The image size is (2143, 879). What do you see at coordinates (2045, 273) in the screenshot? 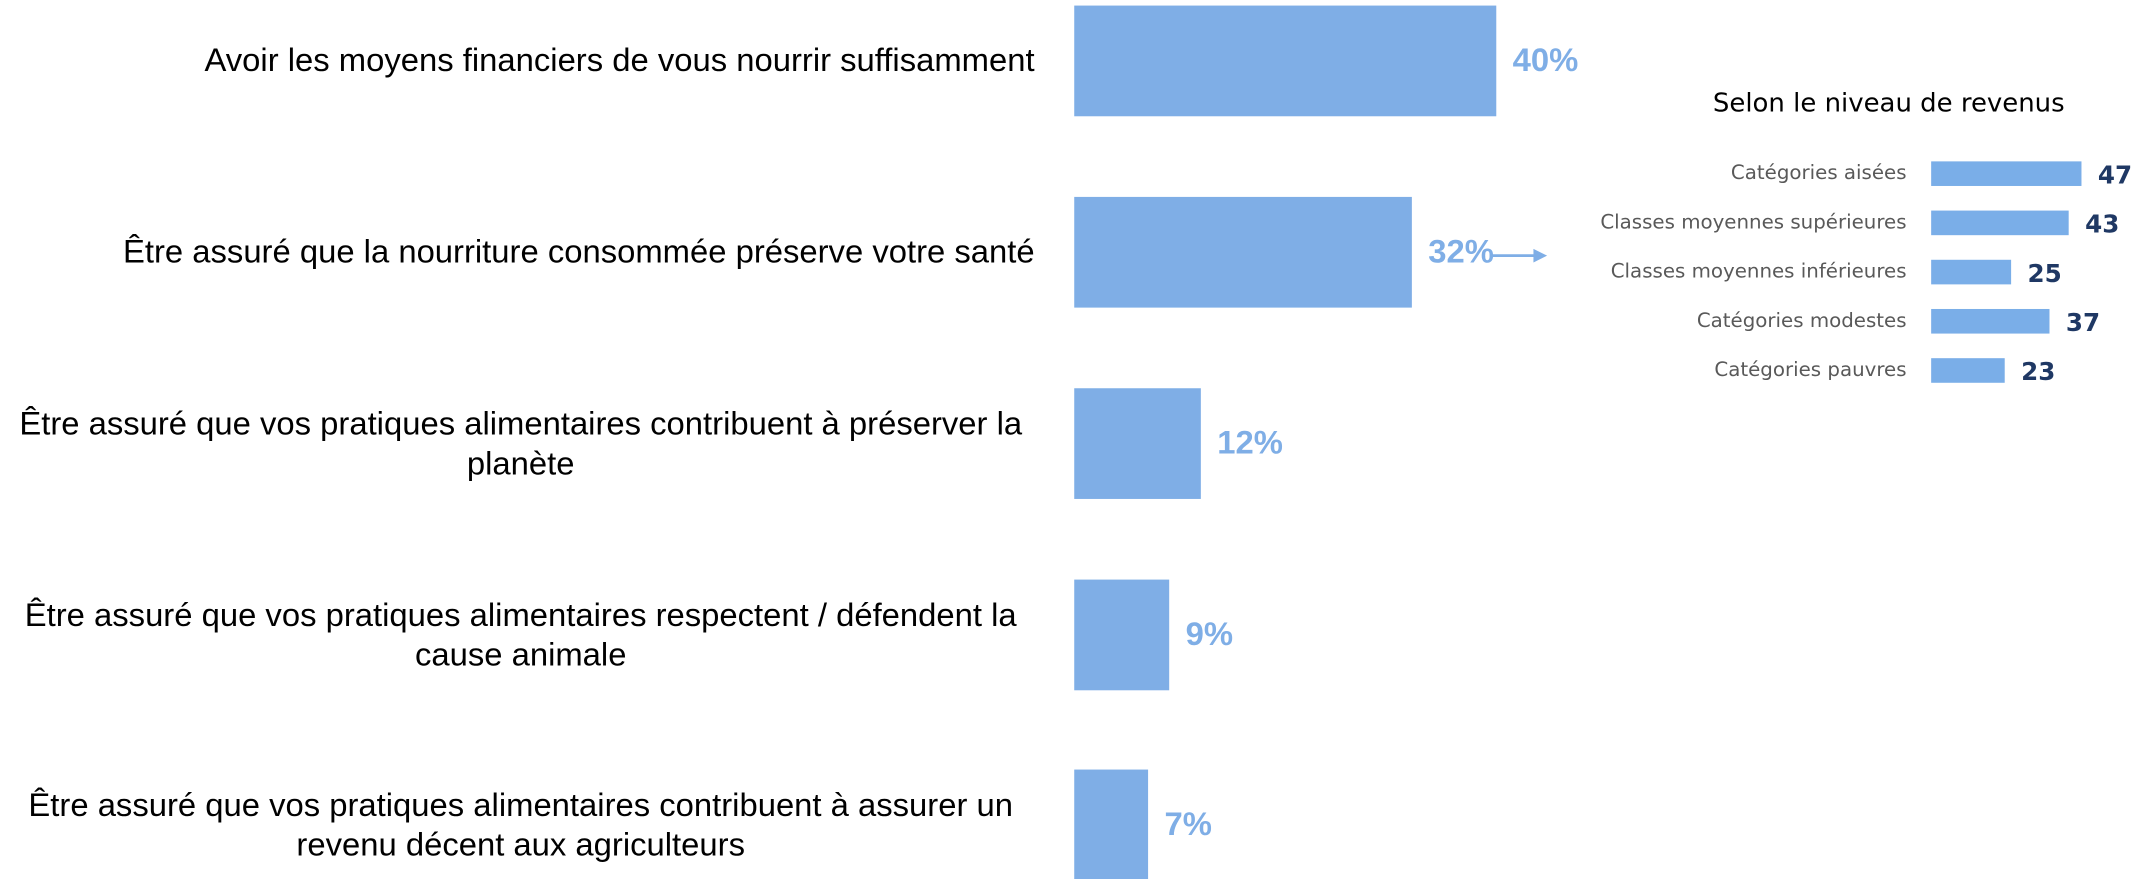
I see `inset-value-label: 25` at bounding box center [2045, 273].